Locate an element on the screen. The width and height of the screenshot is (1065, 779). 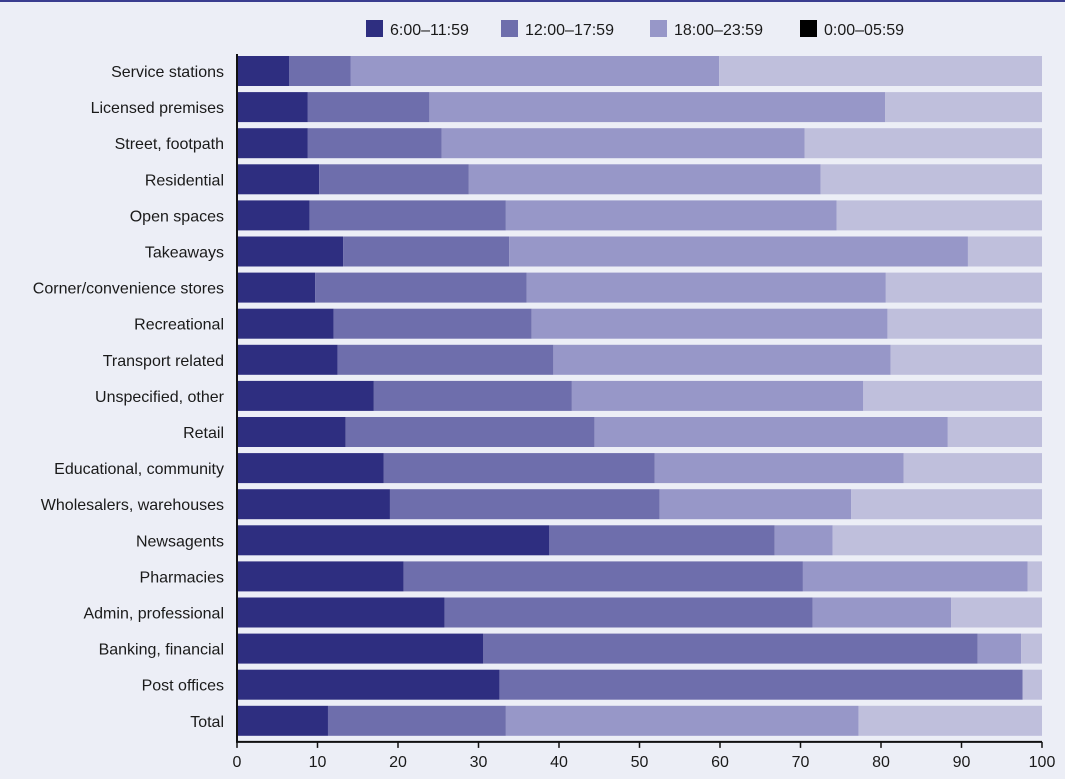
category-label-licensed-premises: Licensed premises is located at coordinates (157, 108).